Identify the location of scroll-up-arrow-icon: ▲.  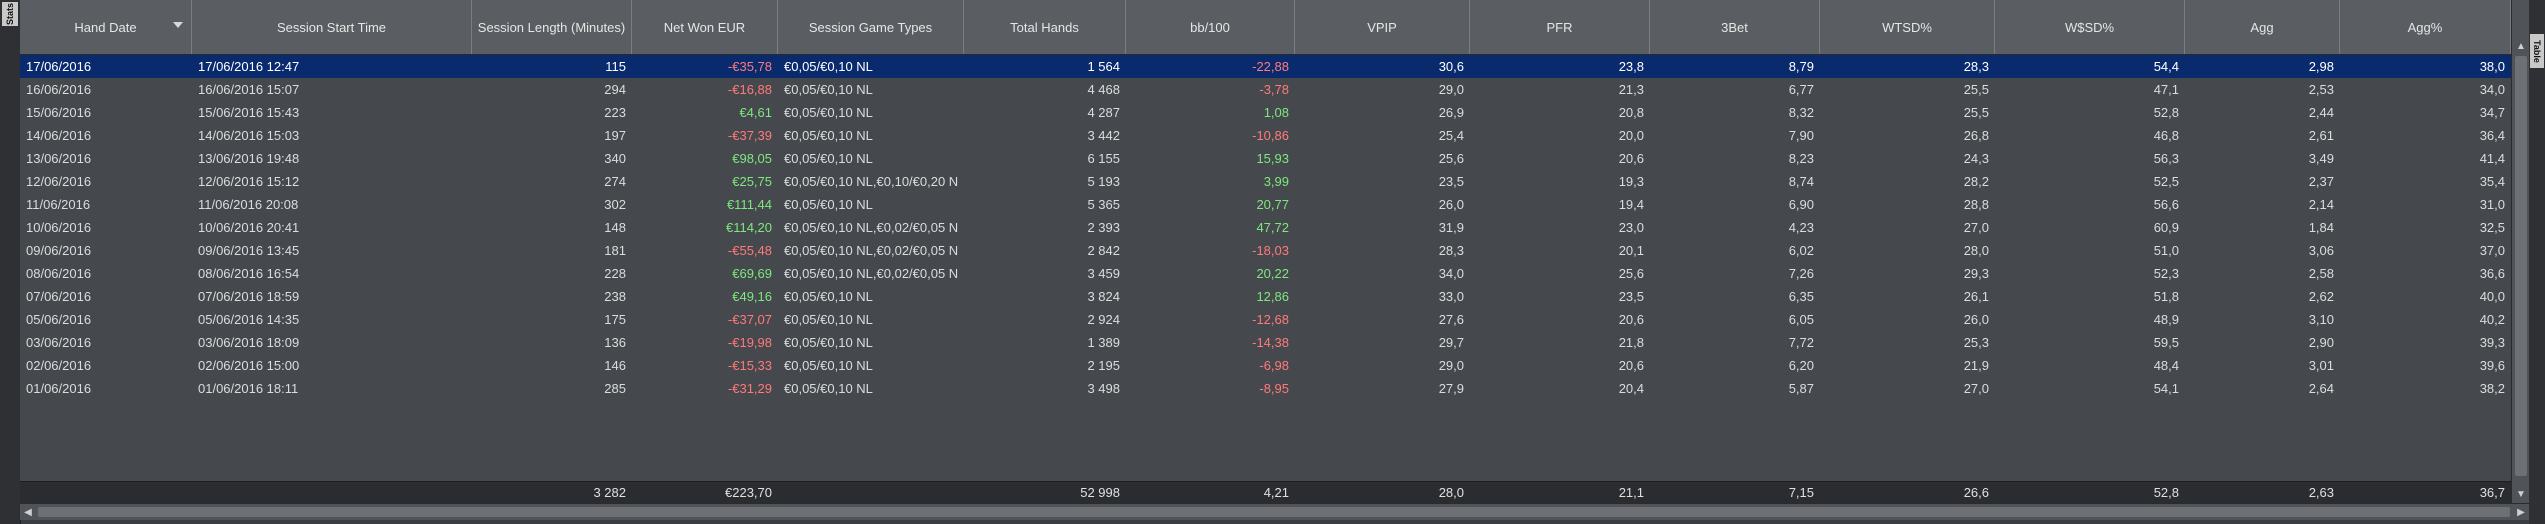
(2521, 46).